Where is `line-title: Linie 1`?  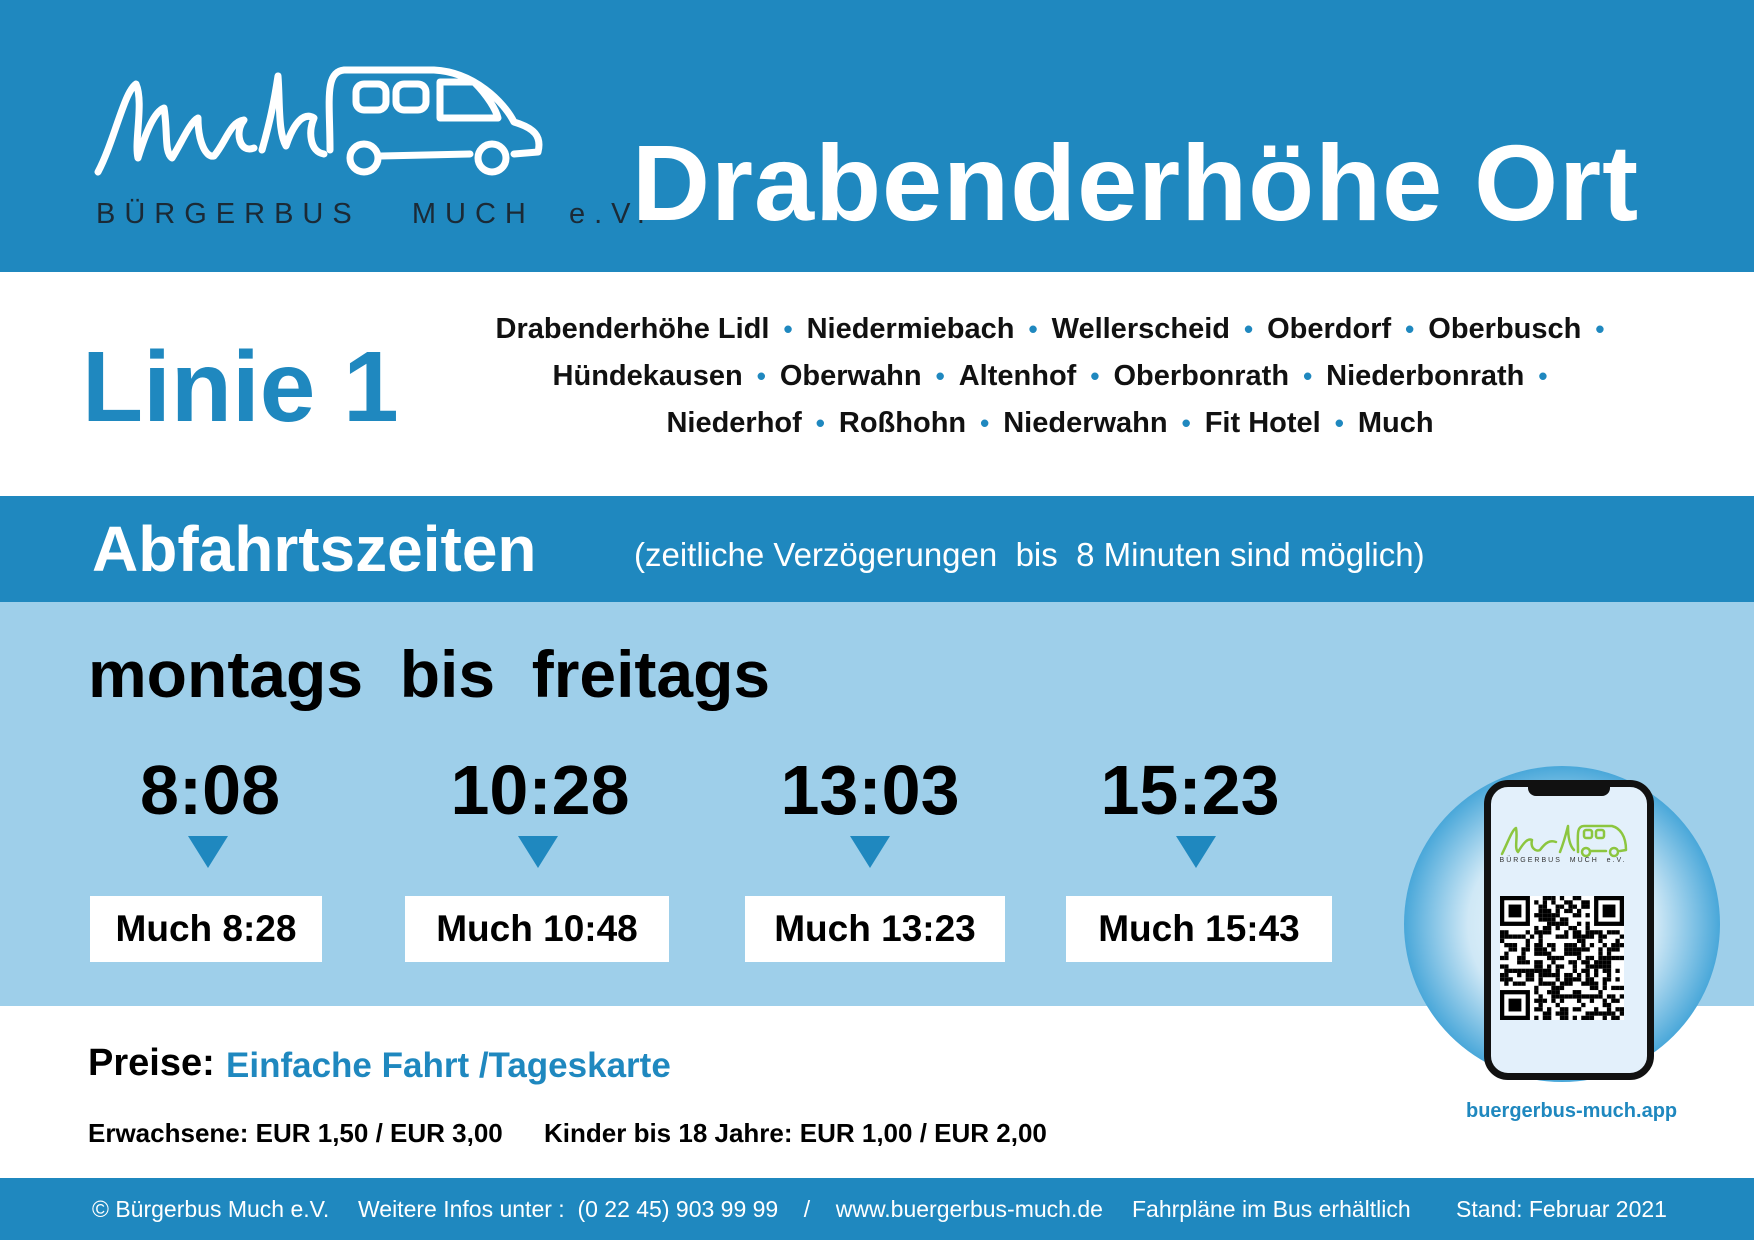 line-title: Linie 1 is located at coordinates (240, 387).